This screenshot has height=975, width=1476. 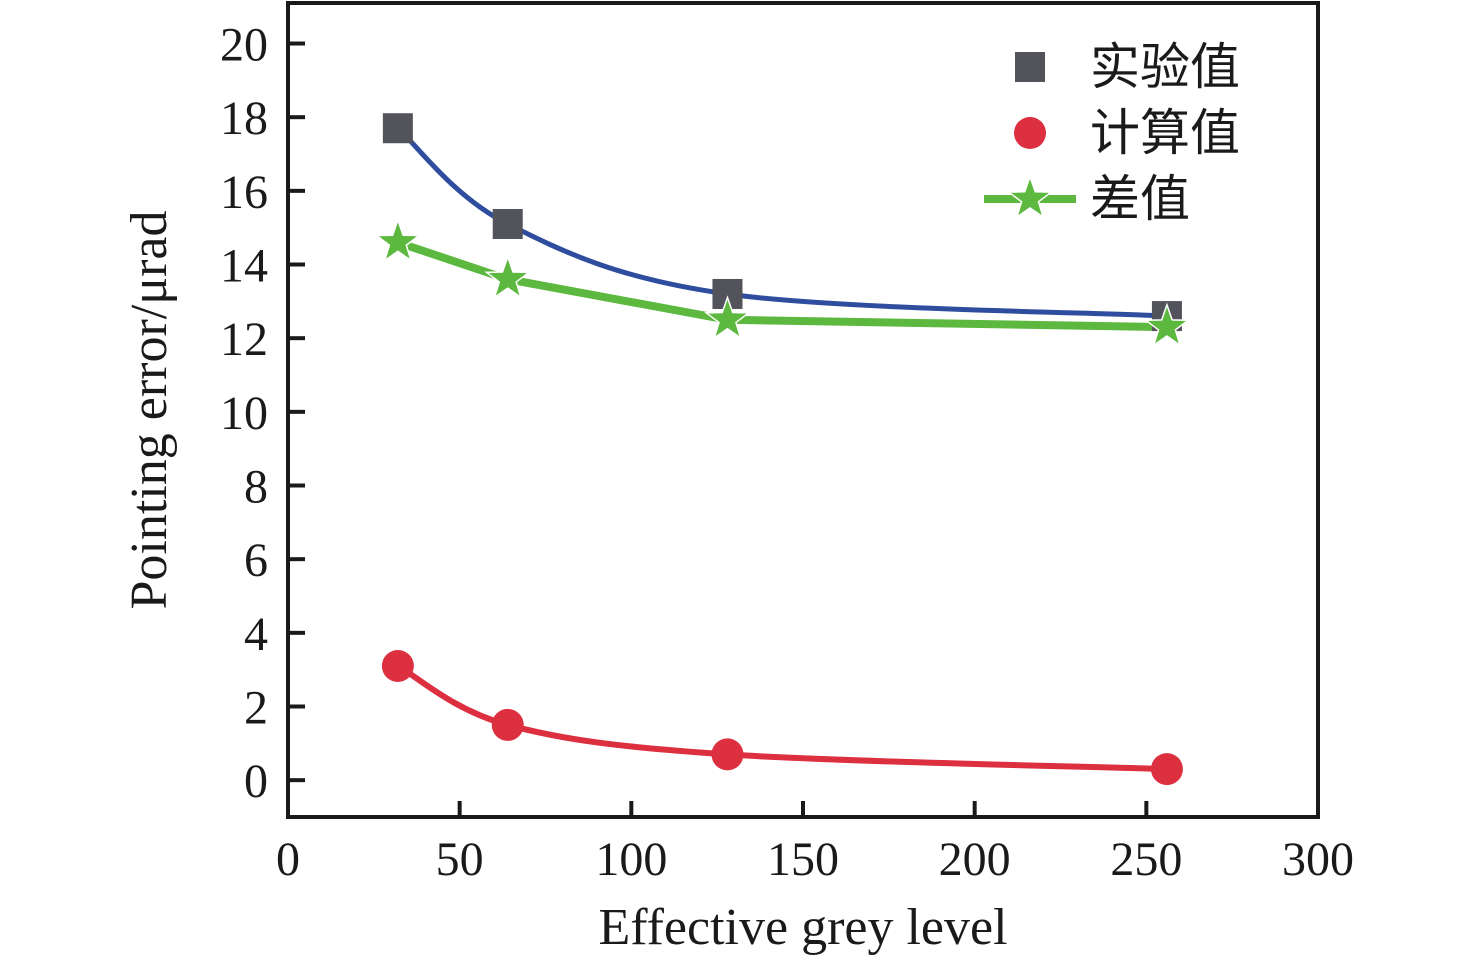 I want to click on legend-row-calculated: 计算值, so click(x=1110, y=133).